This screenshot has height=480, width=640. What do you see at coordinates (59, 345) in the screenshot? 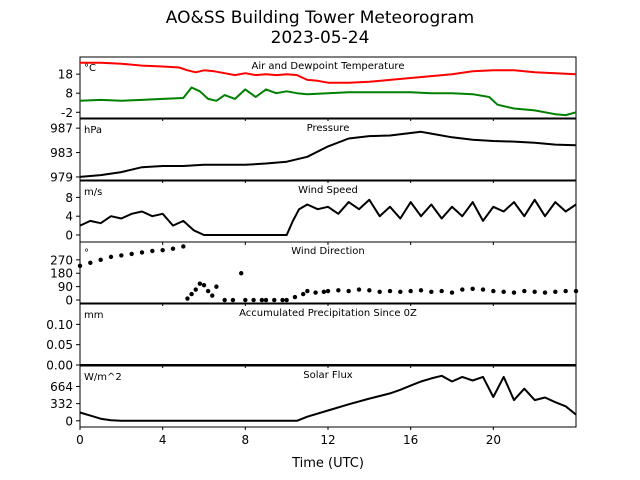
I see `y-tick-label: 0.05` at bounding box center [59, 345].